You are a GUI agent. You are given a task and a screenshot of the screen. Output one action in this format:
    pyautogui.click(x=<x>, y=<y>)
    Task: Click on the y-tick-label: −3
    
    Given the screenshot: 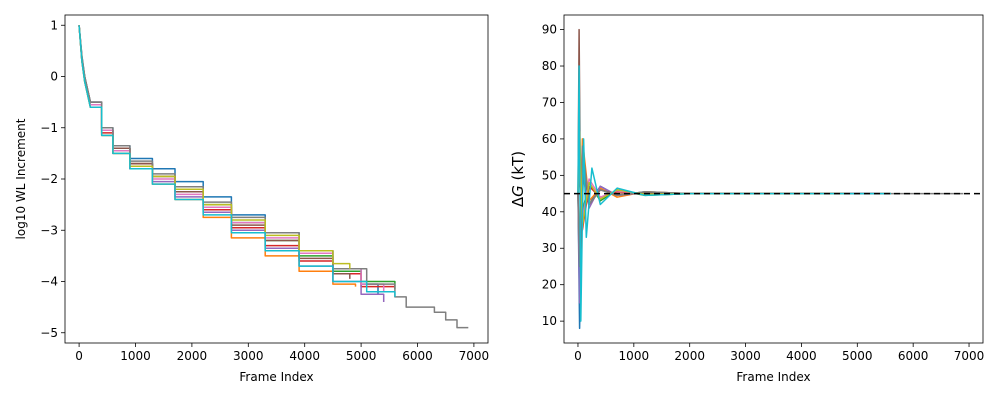 What is the action you would take?
    pyautogui.click(x=49, y=230)
    